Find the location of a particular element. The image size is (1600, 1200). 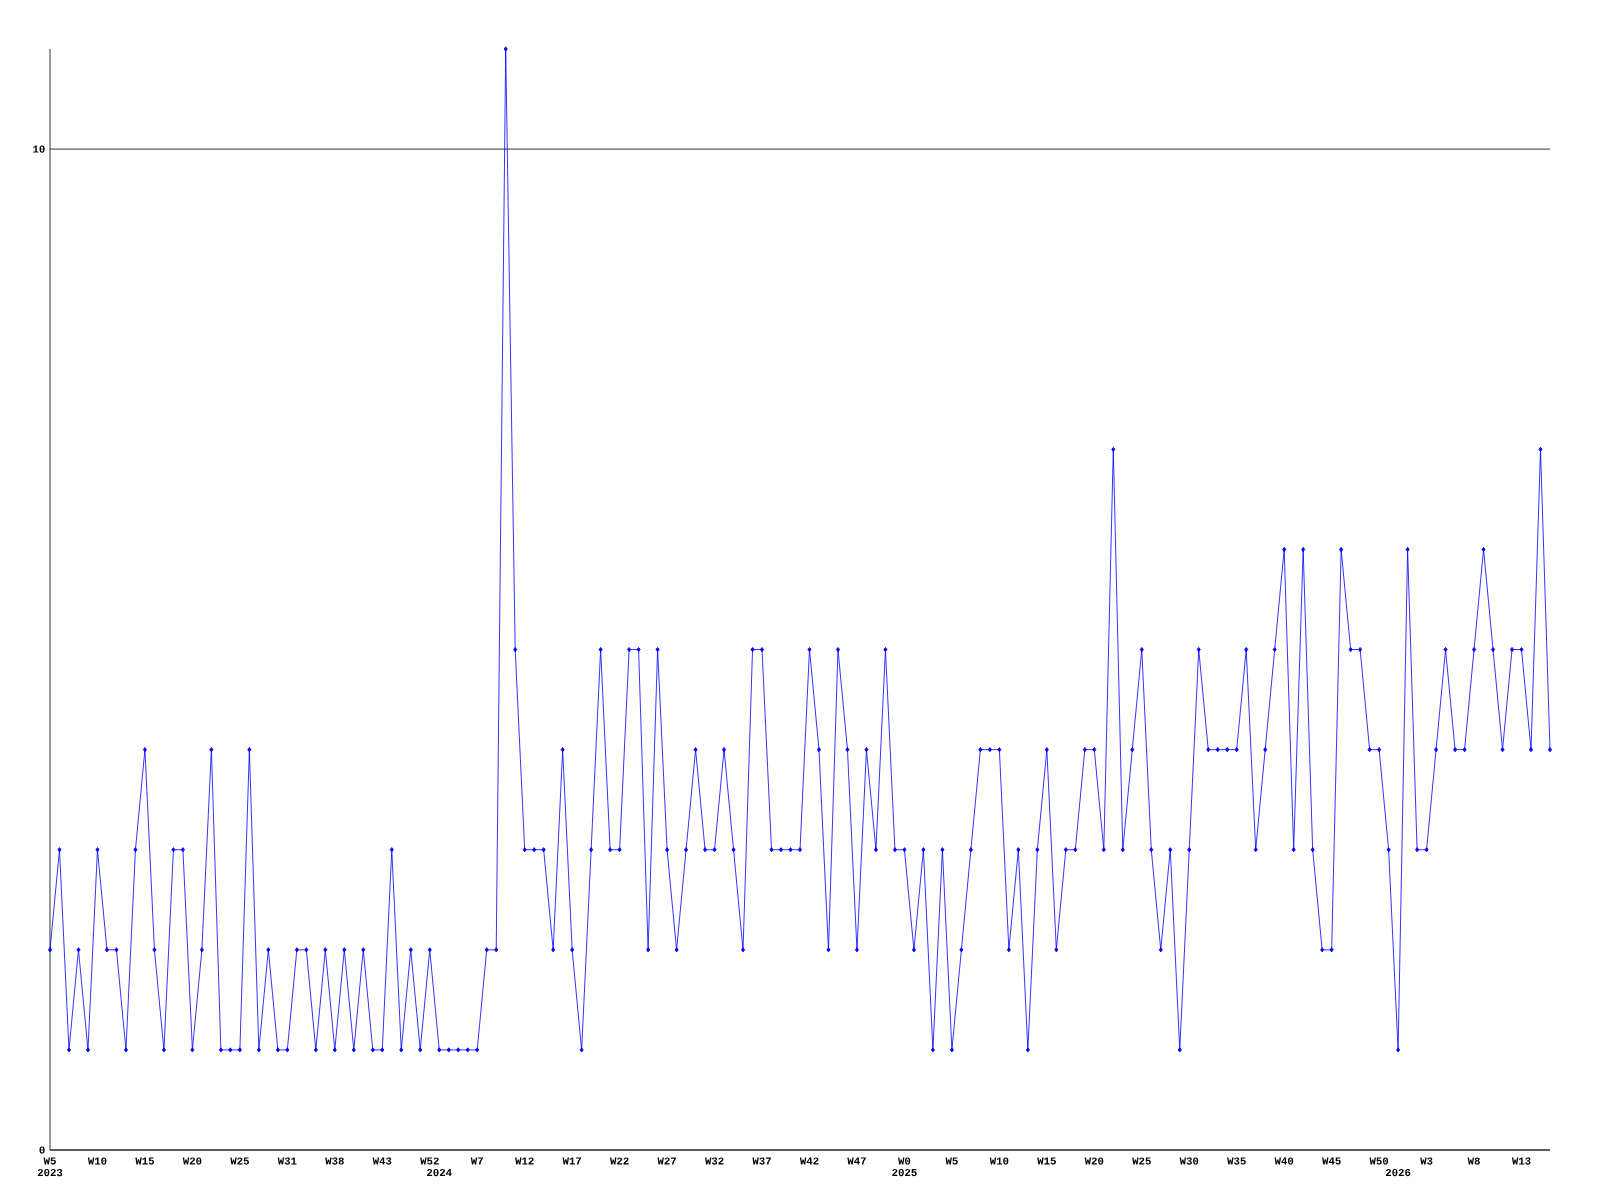

x-tick-label: W52 is located at coordinates (429, 1161).